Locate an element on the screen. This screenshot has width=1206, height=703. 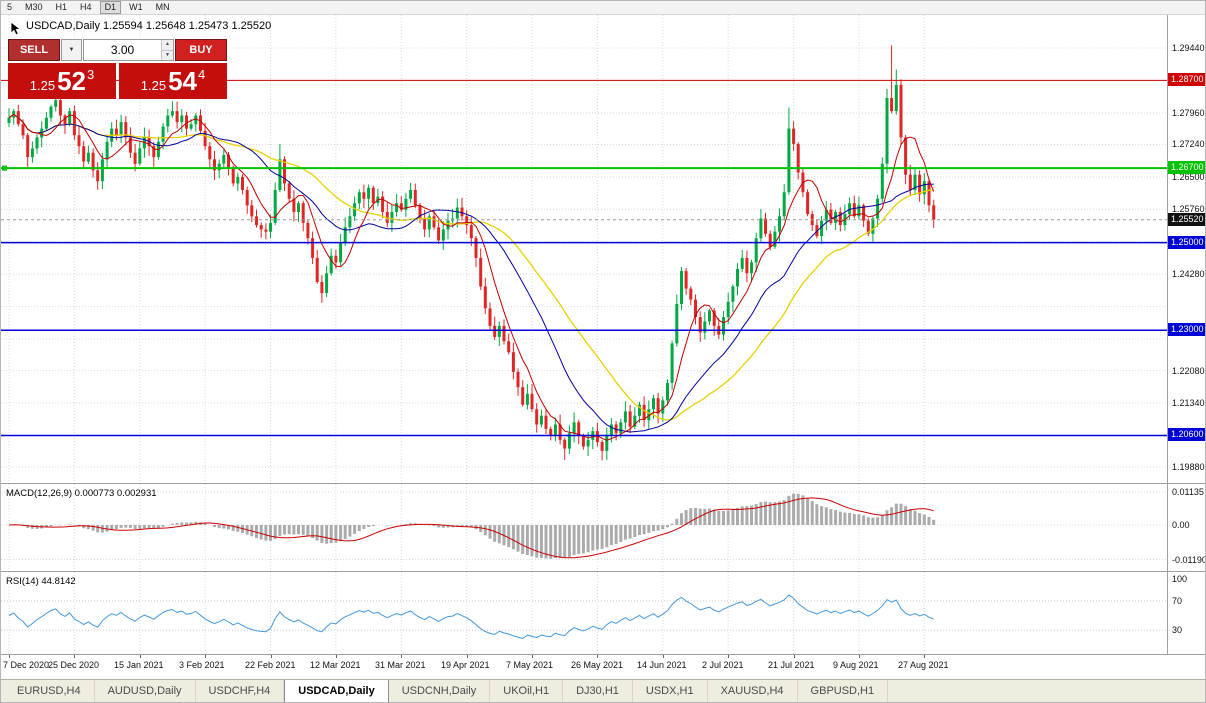
x-axis-label: 15 Jan 2021 is located at coordinates (139, 665).